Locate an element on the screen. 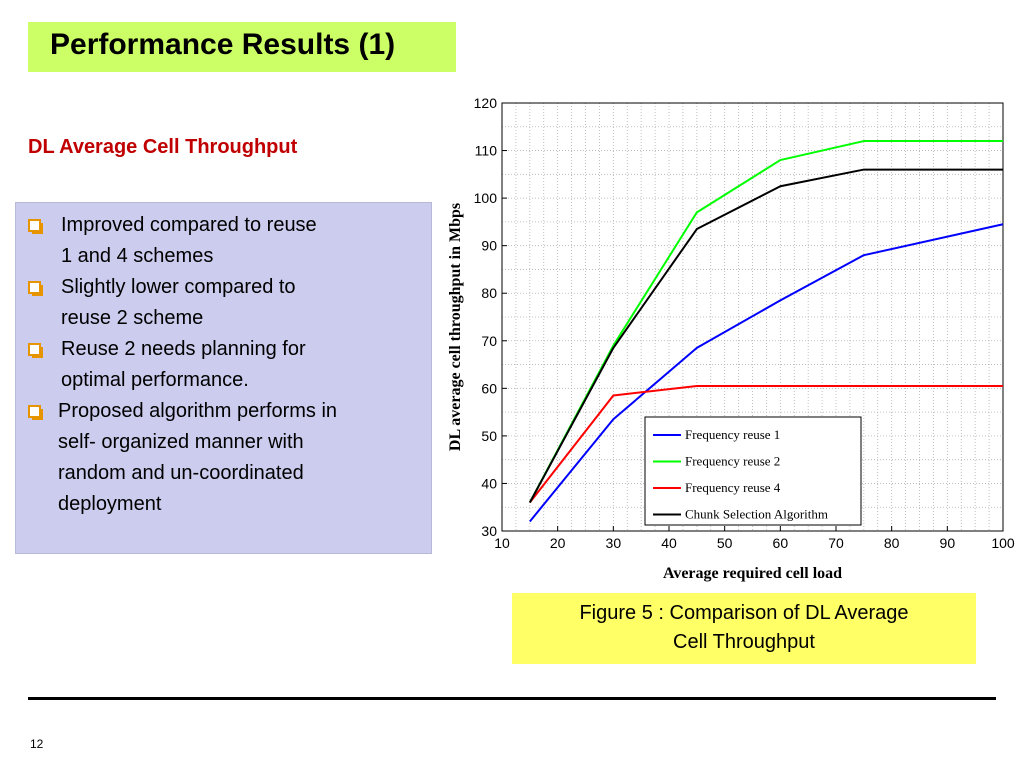  footer-divider is located at coordinates (512, 698).